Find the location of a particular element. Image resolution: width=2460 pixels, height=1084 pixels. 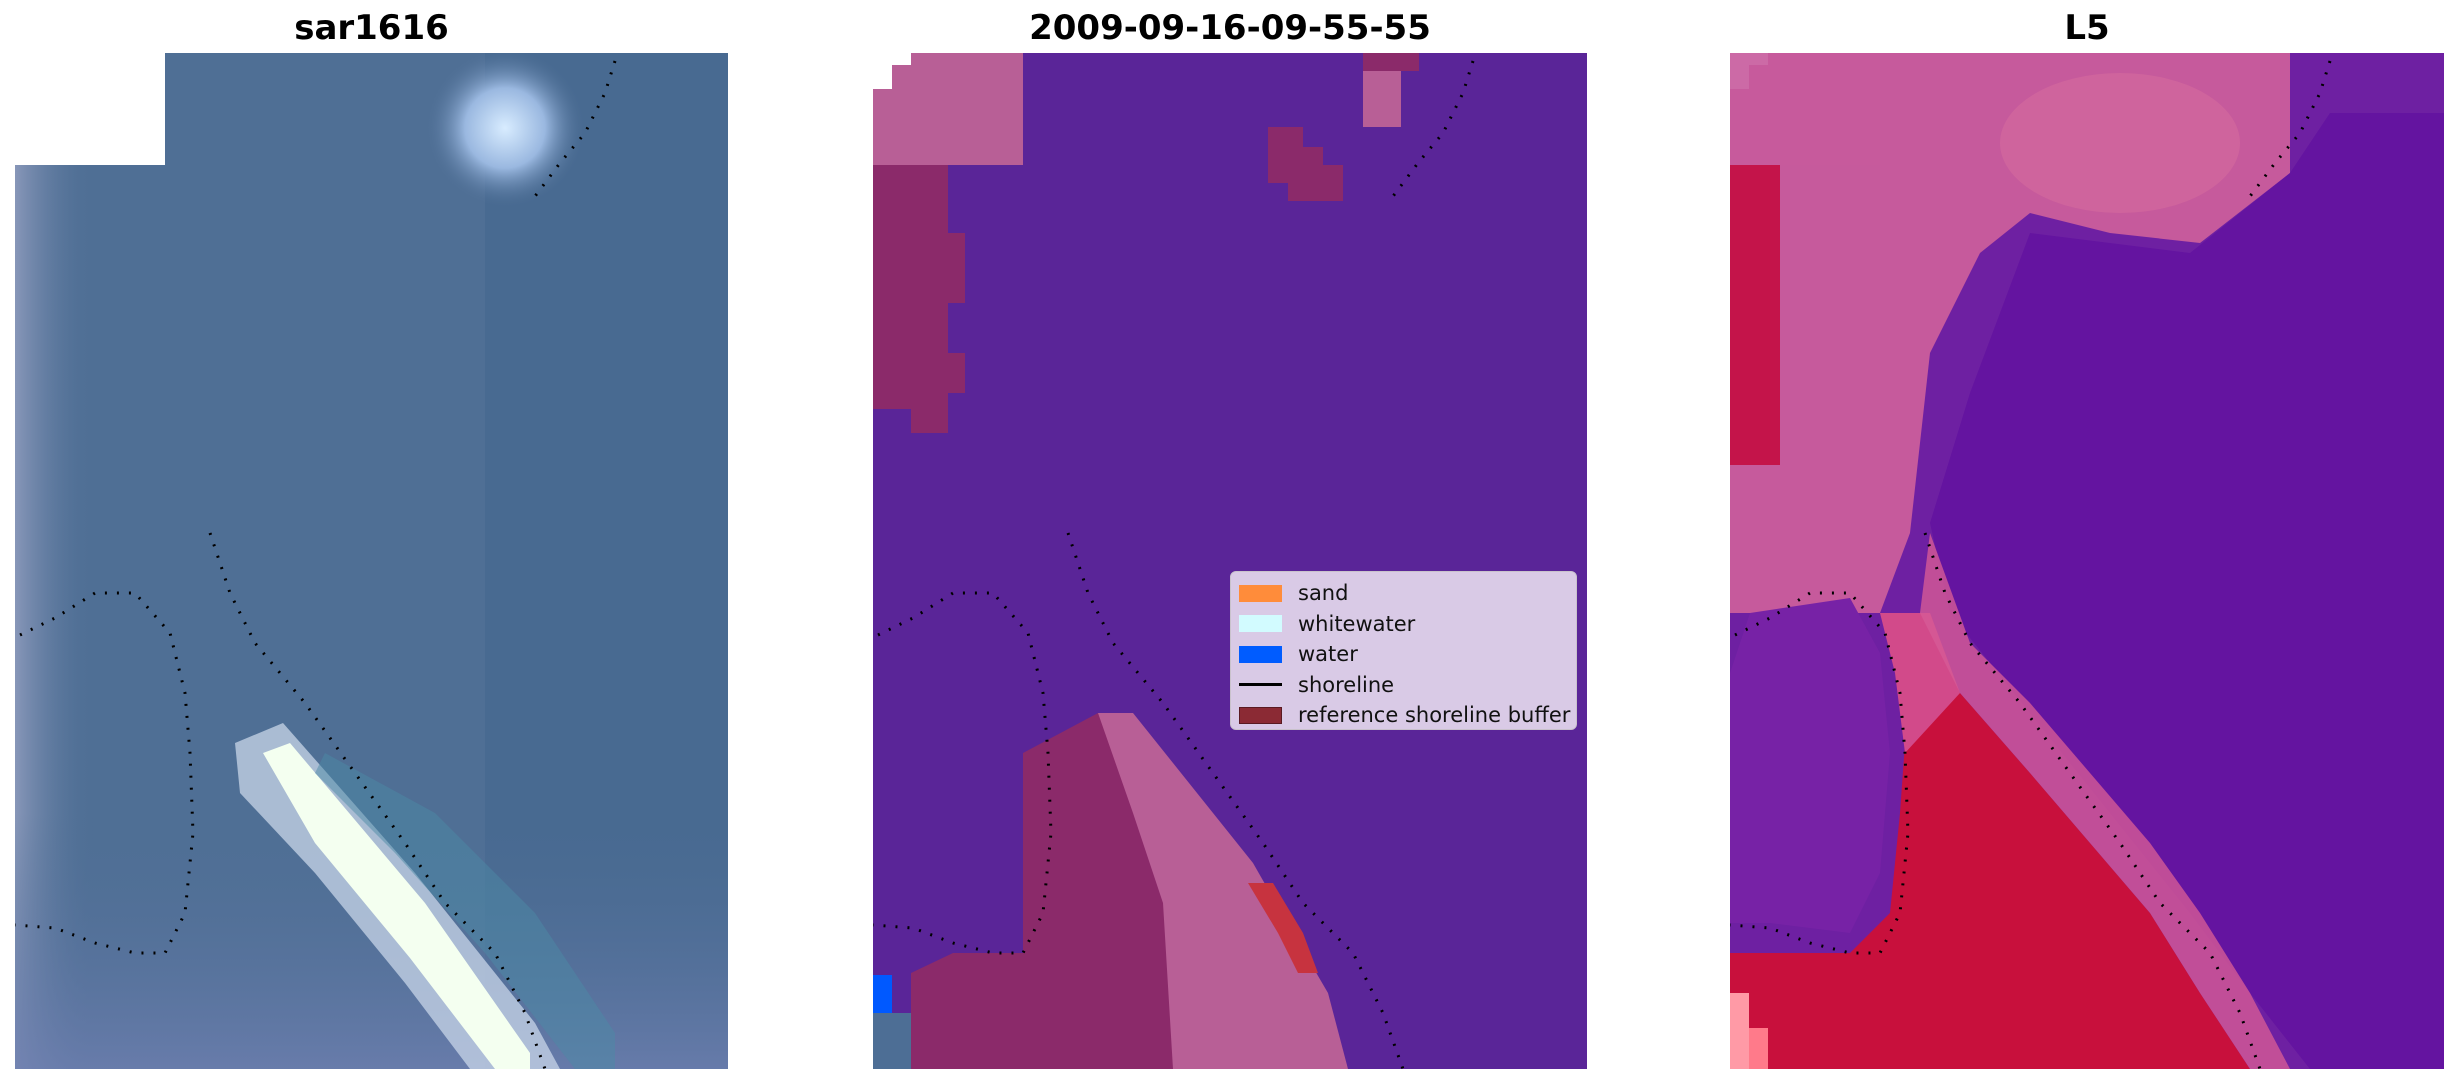

legend-item-sand: sand is located at coordinates (1406, 593).